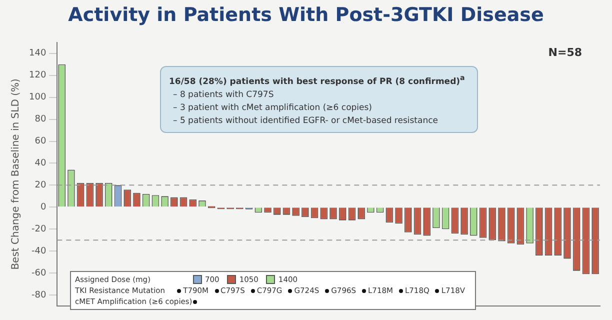 The height and width of the screenshot is (320, 612). I want to click on y-tick-label: 40, so click(40, 163).